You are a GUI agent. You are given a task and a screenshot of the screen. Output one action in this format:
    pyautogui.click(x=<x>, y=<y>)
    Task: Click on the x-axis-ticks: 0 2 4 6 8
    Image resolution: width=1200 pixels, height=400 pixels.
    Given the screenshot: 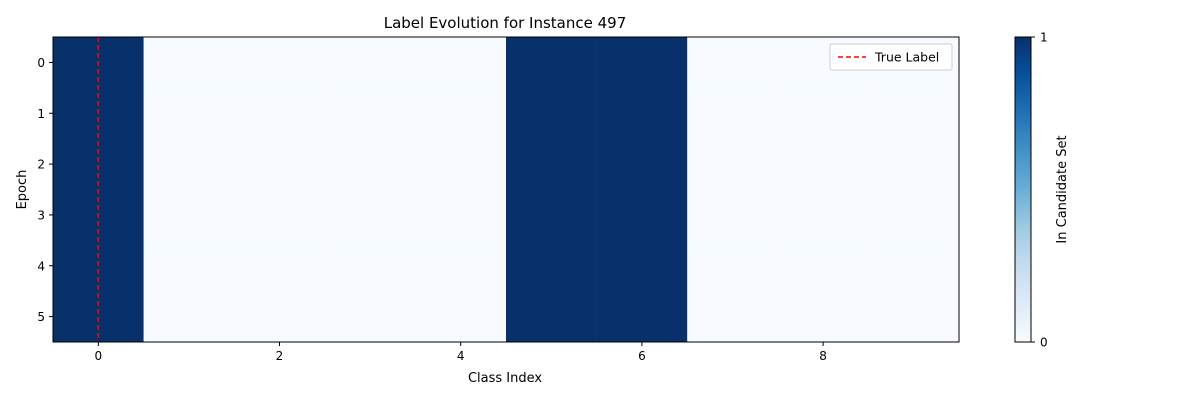 What is the action you would take?
    pyautogui.click(x=460, y=352)
    